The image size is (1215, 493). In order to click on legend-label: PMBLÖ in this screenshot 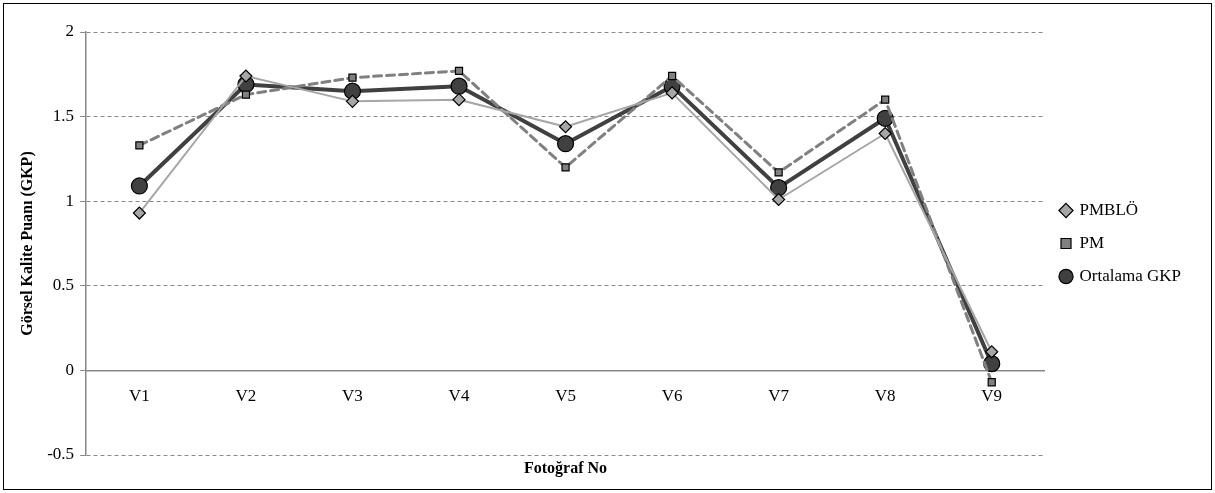, I will do `click(1109, 209)`.